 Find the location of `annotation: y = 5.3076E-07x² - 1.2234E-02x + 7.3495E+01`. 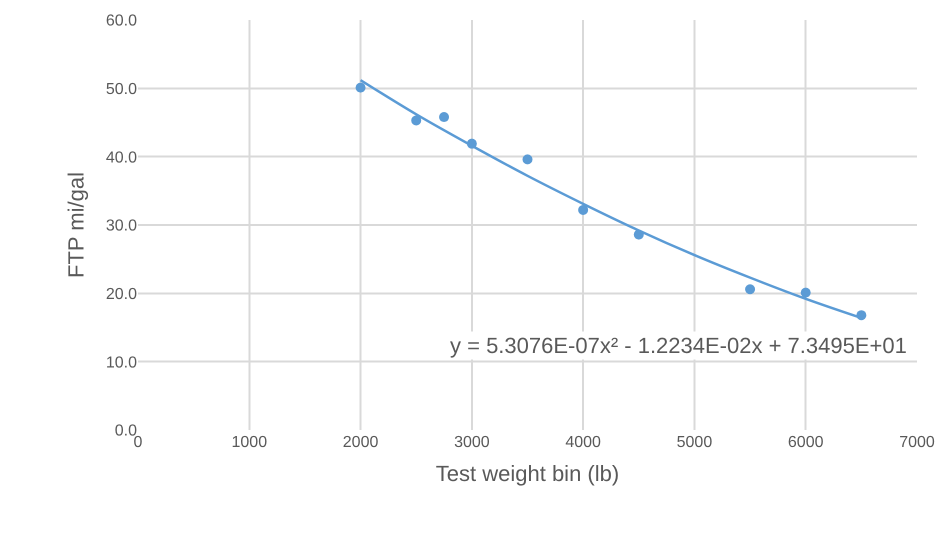

annotation: y = 5.3076E-07x² - 1.2234E-02x + 7.3495E+01 is located at coordinates (678, 345).